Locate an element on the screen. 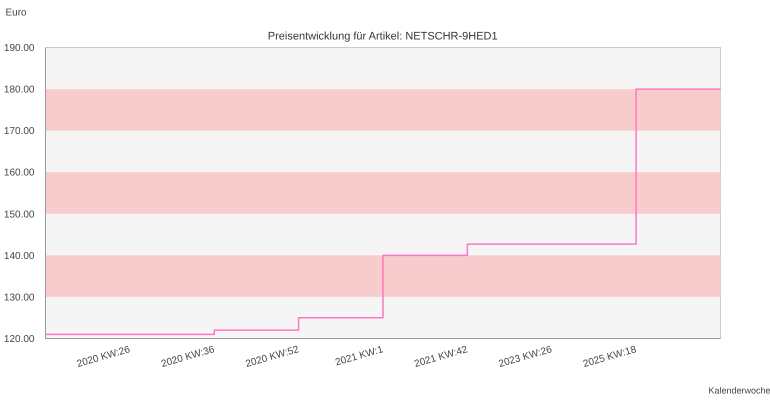  x-tick-label: 2021 KW:42 is located at coordinates (441, 357).